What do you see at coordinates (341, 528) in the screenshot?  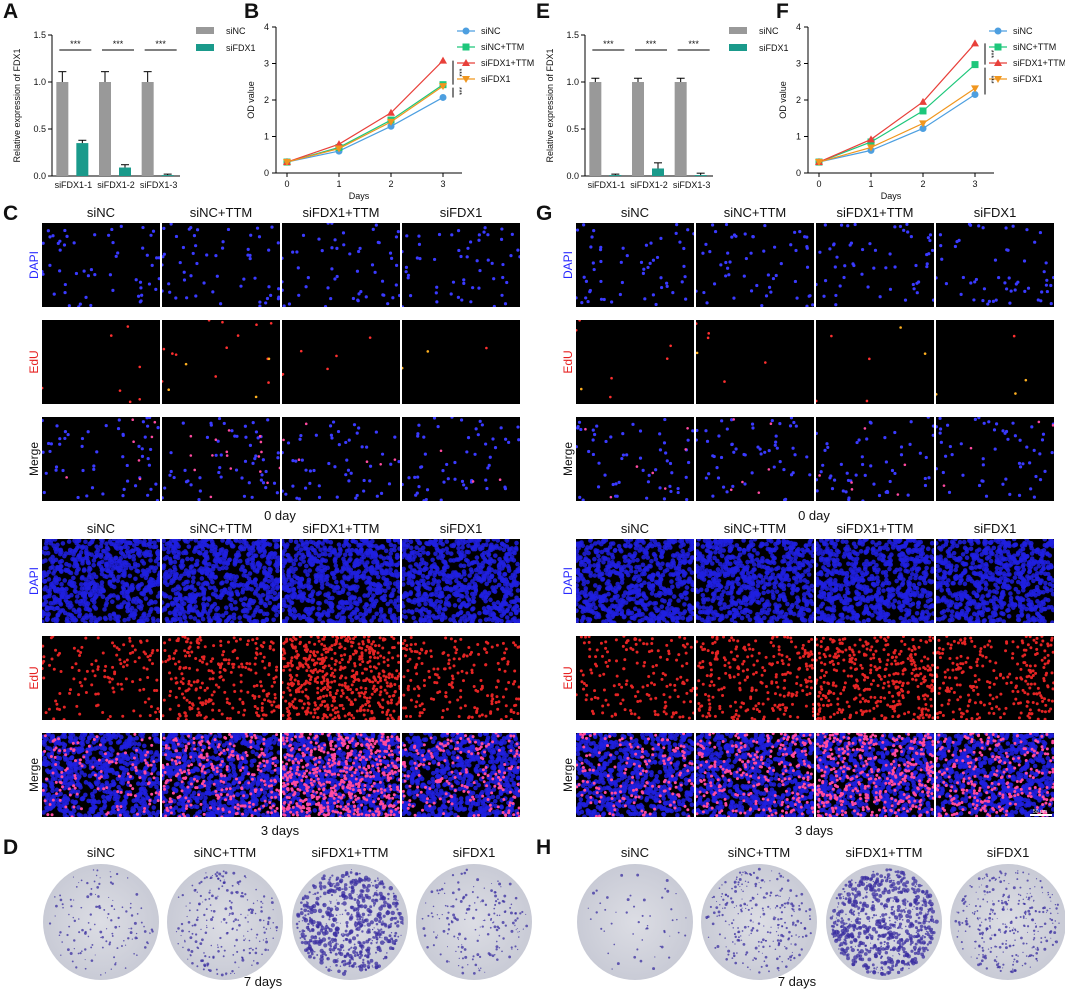 I see `column-label: siFDX1+TTM` at bounding box center [341, 528].